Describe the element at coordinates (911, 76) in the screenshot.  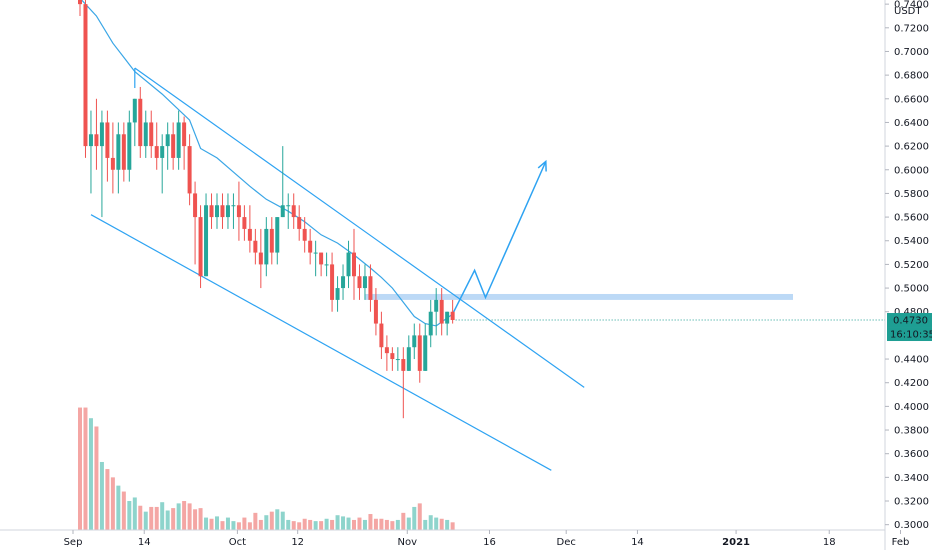
I see `price-tick-label: 0.6800` at that location.